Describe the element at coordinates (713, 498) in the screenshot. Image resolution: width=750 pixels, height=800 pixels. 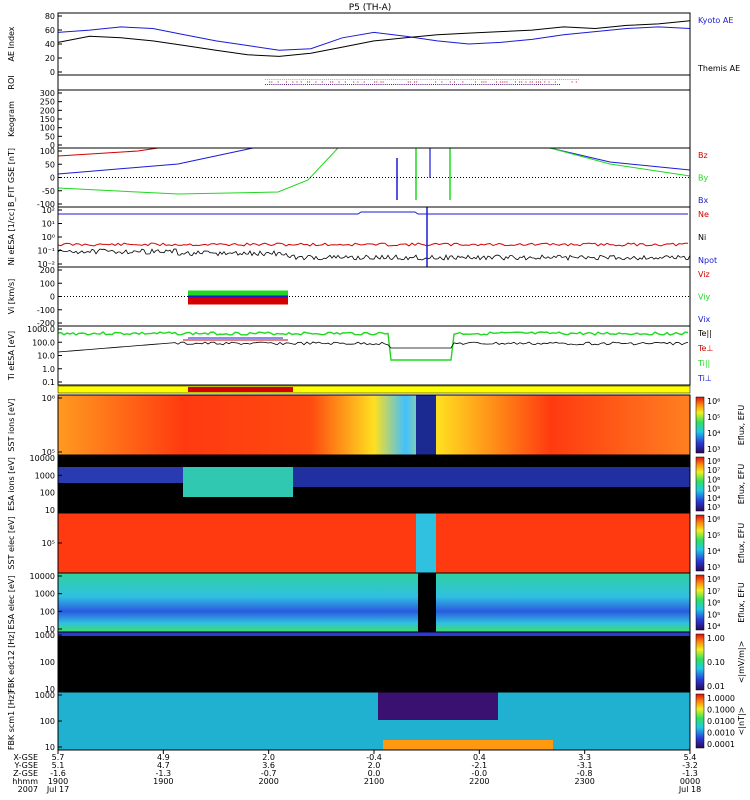
I see `colorbar-tick: 10⁴` at that location.